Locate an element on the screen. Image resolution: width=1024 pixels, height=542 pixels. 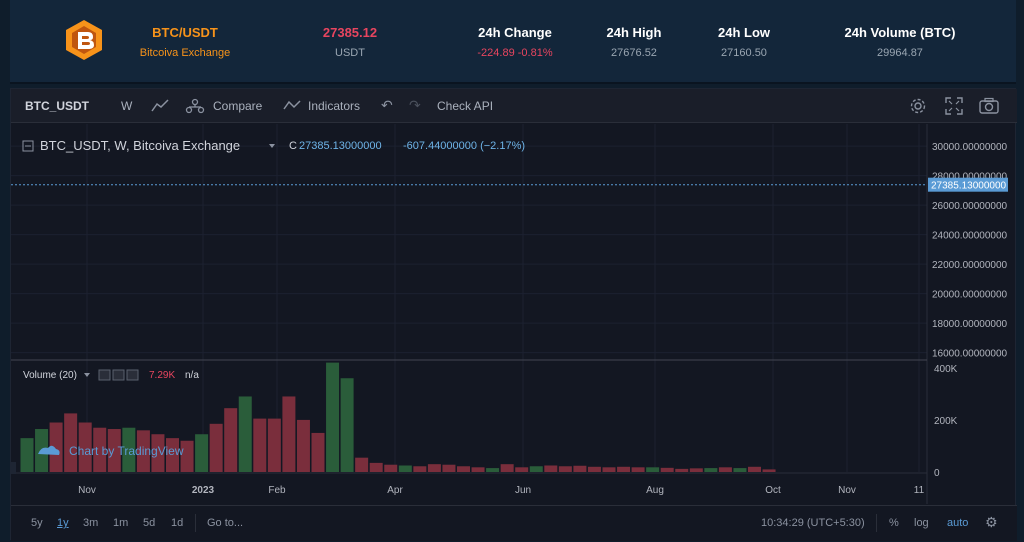
watermark-text: Chart by TradingView is located at coordinates (126, 451).